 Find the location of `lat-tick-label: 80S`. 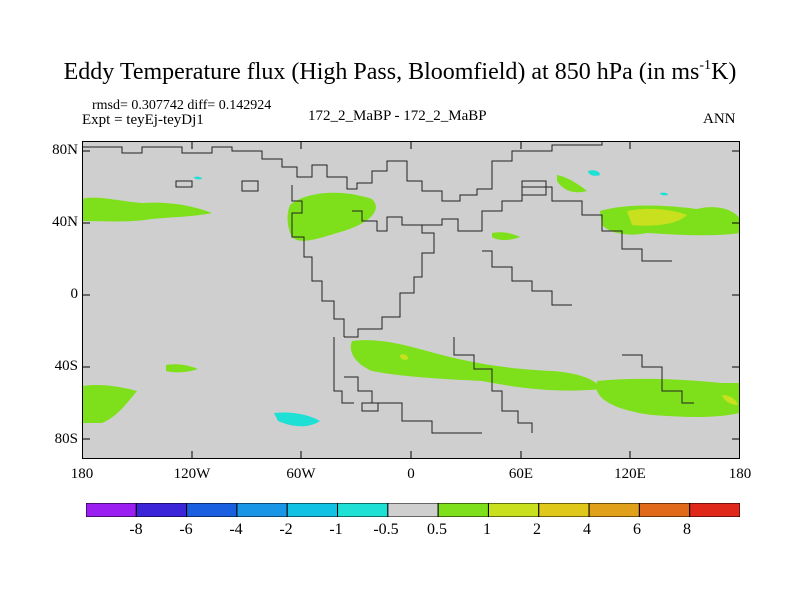

lat-tick-label: 80S is located at coordinates (66, 439).